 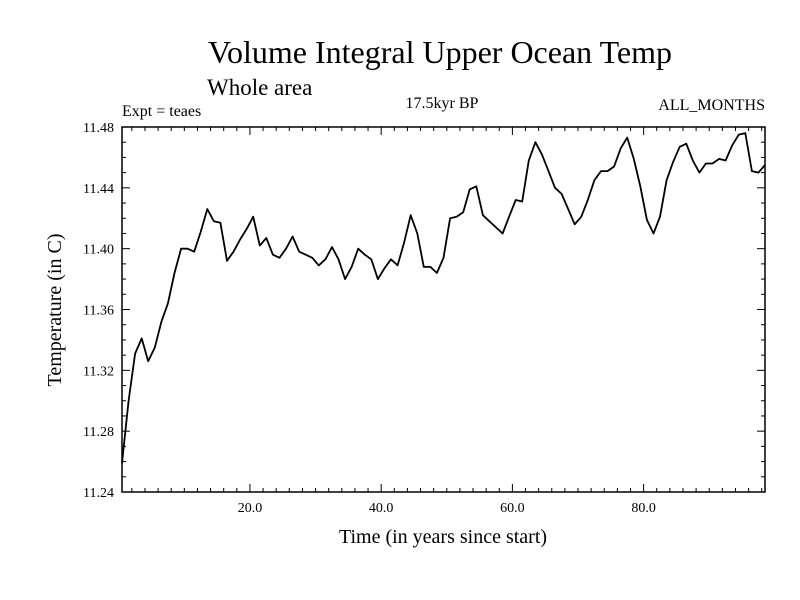 I want to click on x-tick-label: 20.0, so click(x=250, y=508).